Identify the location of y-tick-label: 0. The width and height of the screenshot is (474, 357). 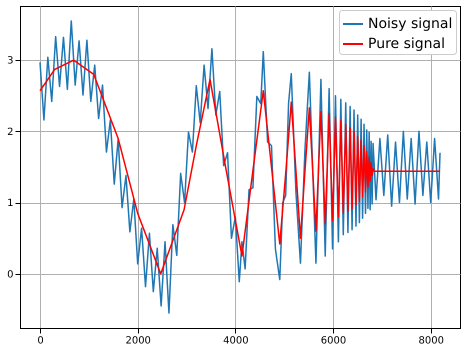
(10, 274).